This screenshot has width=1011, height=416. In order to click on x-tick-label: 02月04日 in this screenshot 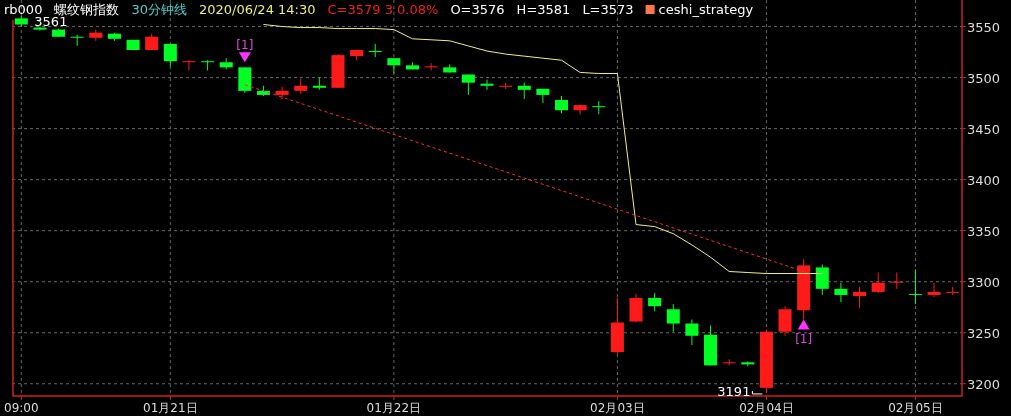, I will do `click(766, 408)`.